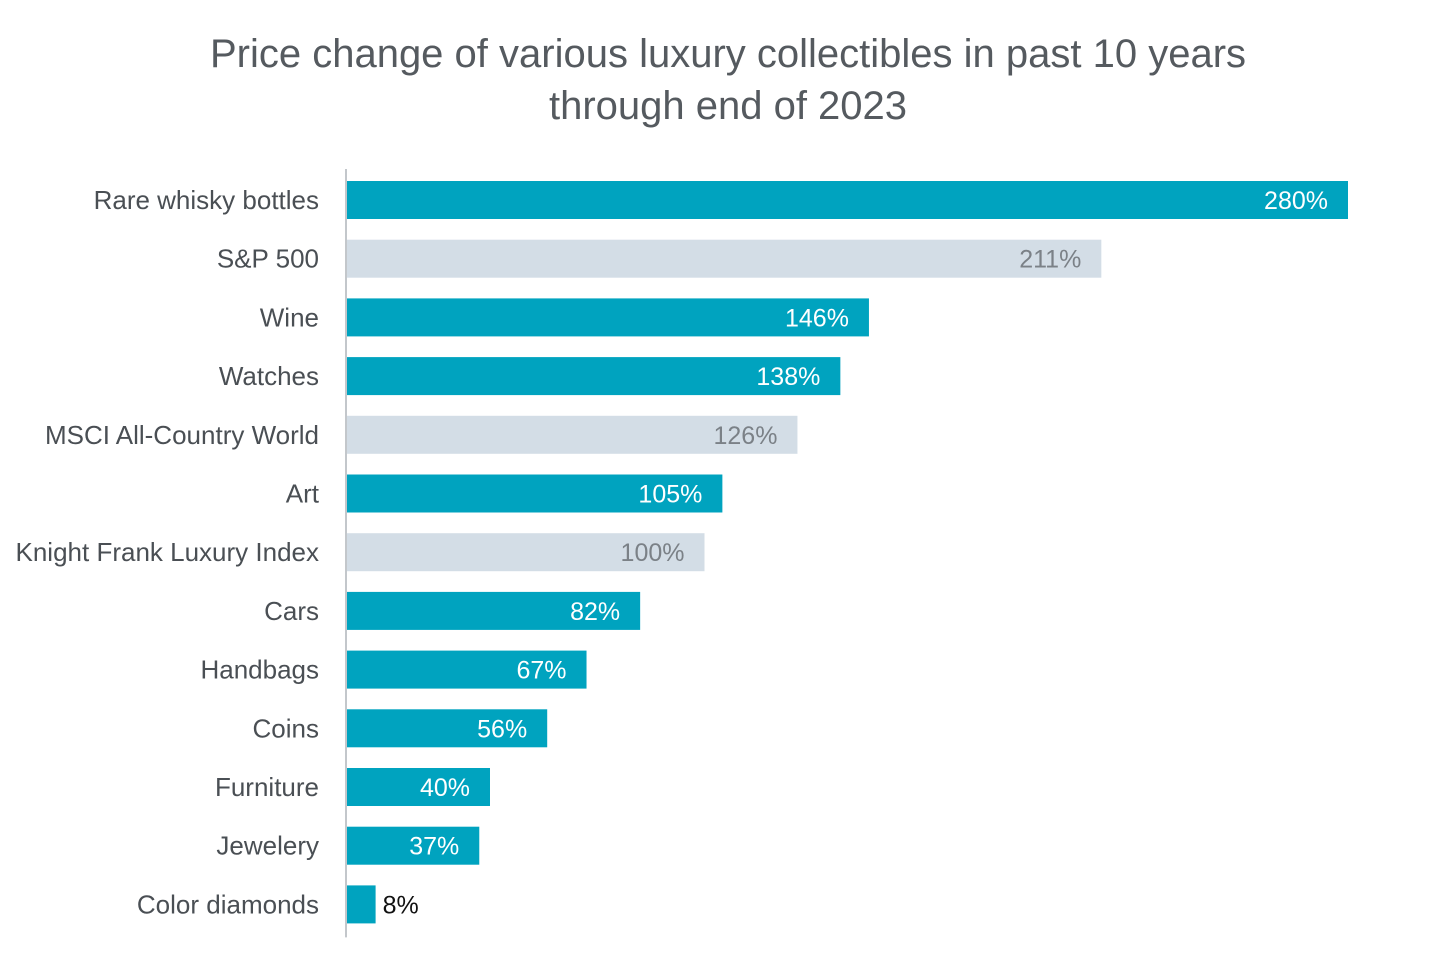 Image resolution: width=1456 pixels, height=971 pixels. Describe the element at coordinates (728, 106) in the screenshot. I see `chart-title-line-2: through end of 2023` at that location.